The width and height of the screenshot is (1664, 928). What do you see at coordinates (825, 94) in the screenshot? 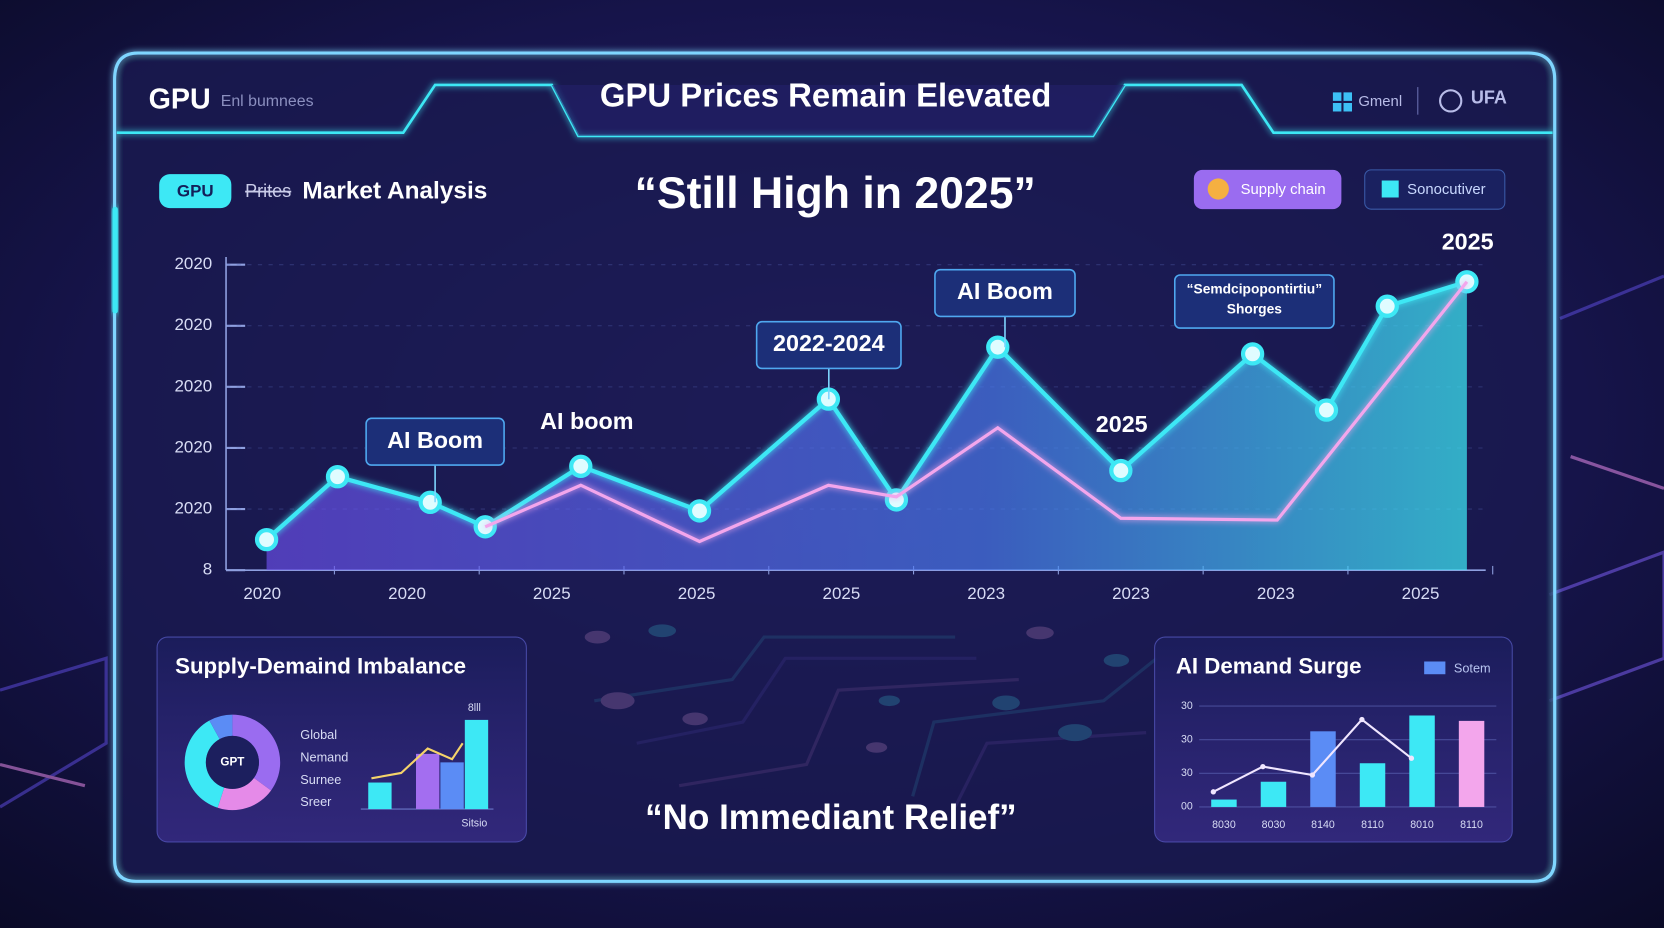
I see `main-title: GPU Prices Remain Elevated` at bounding box center [825, 94].